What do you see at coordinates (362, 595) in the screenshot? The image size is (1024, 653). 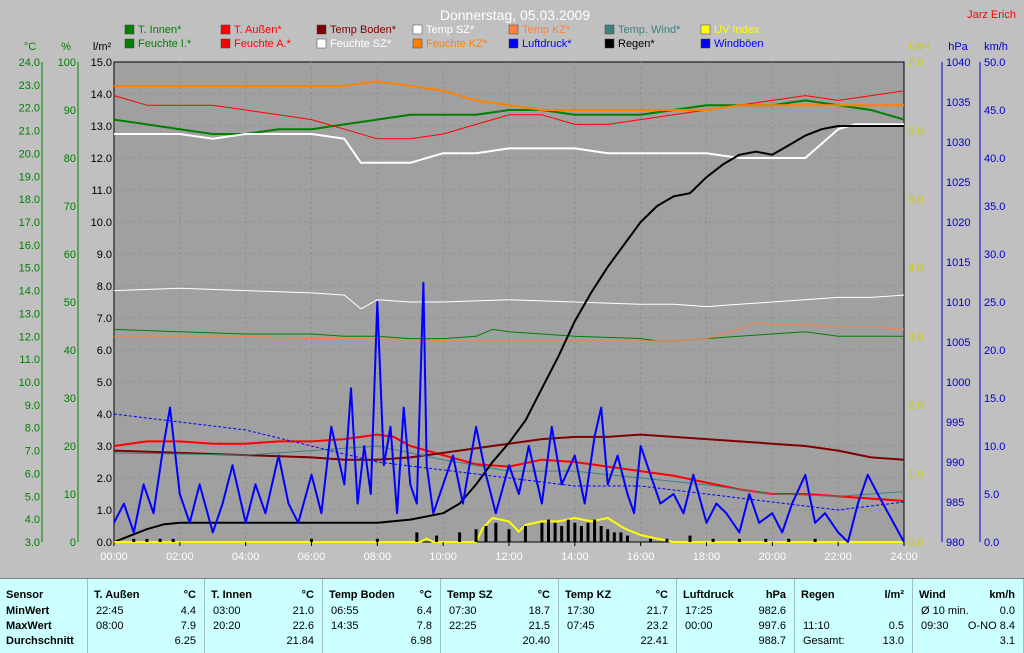 I see `stats-header: Temp Boden` at bounding box center [362, 595].